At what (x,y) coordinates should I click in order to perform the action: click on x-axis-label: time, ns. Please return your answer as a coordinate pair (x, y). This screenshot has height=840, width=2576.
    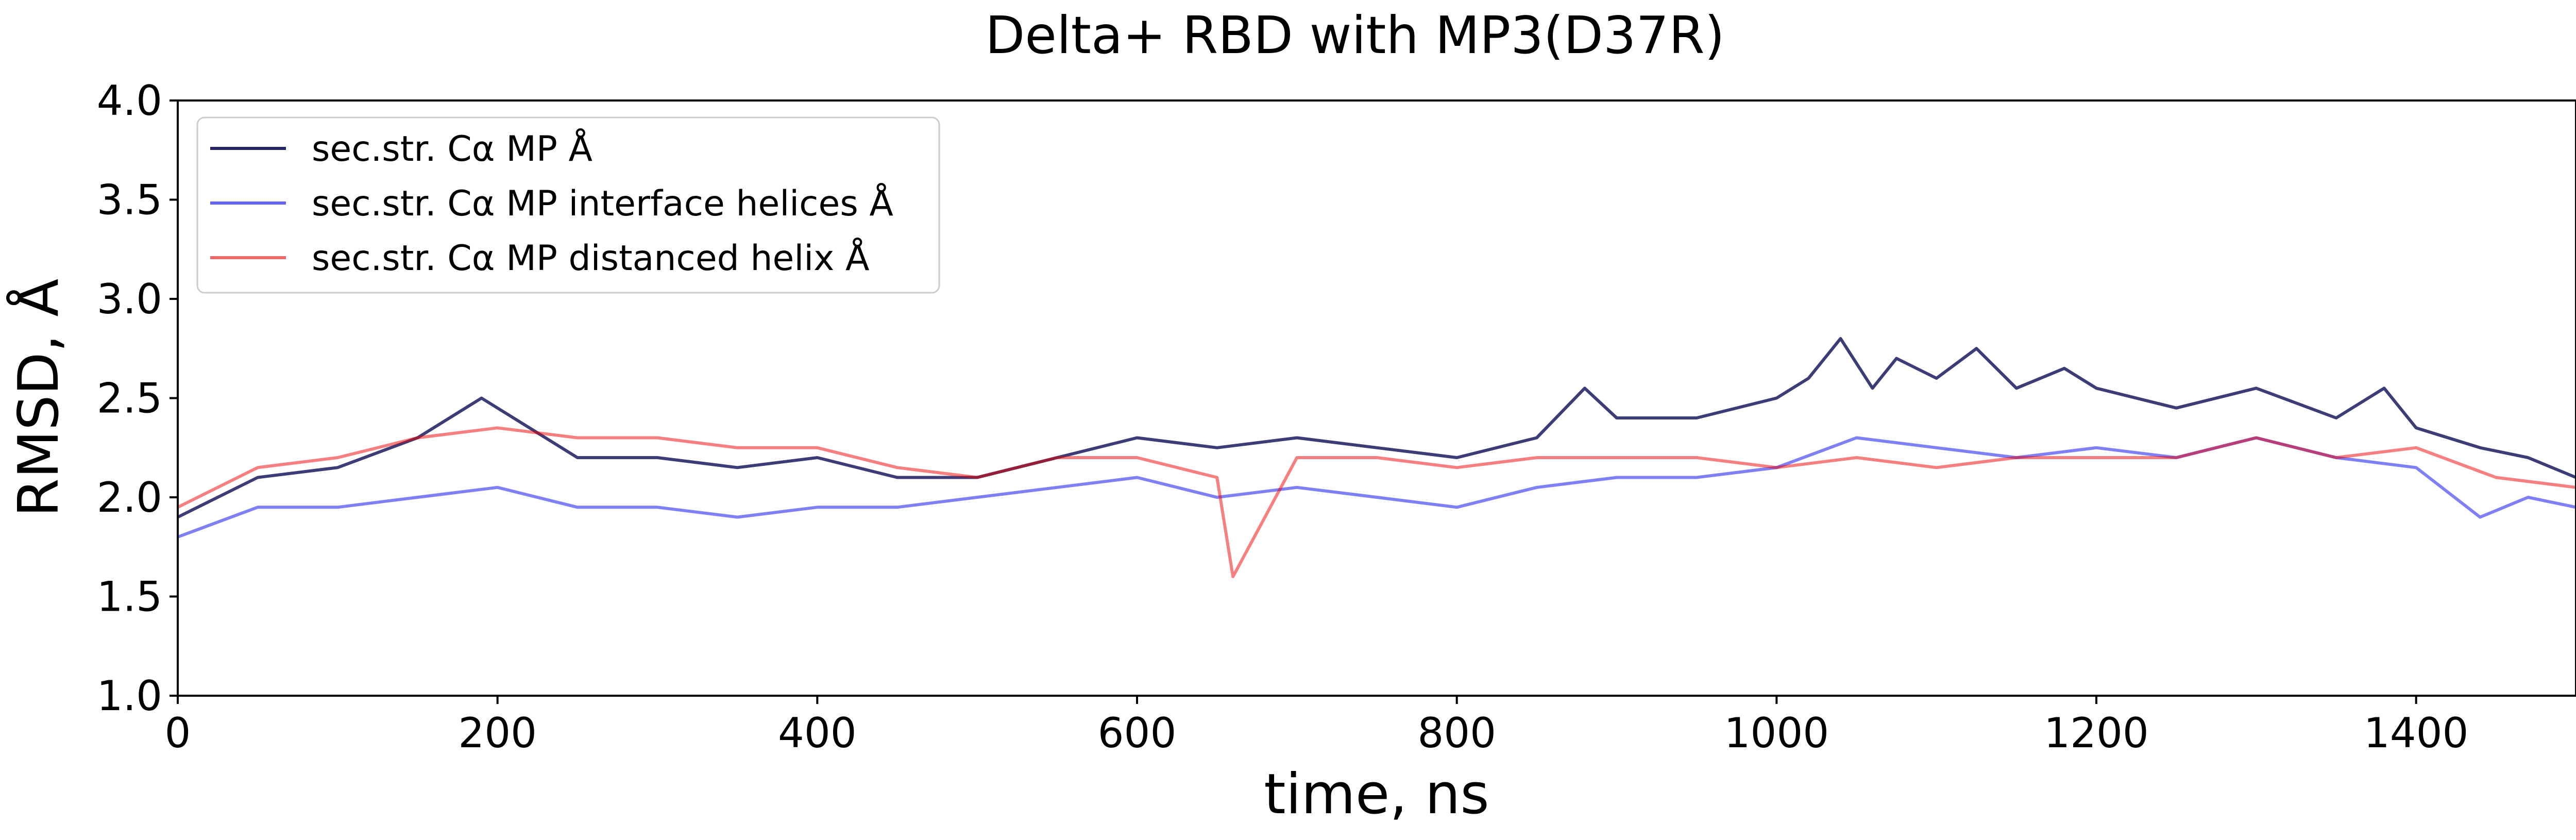
    Looking at the image, I should click on (1376, 794).